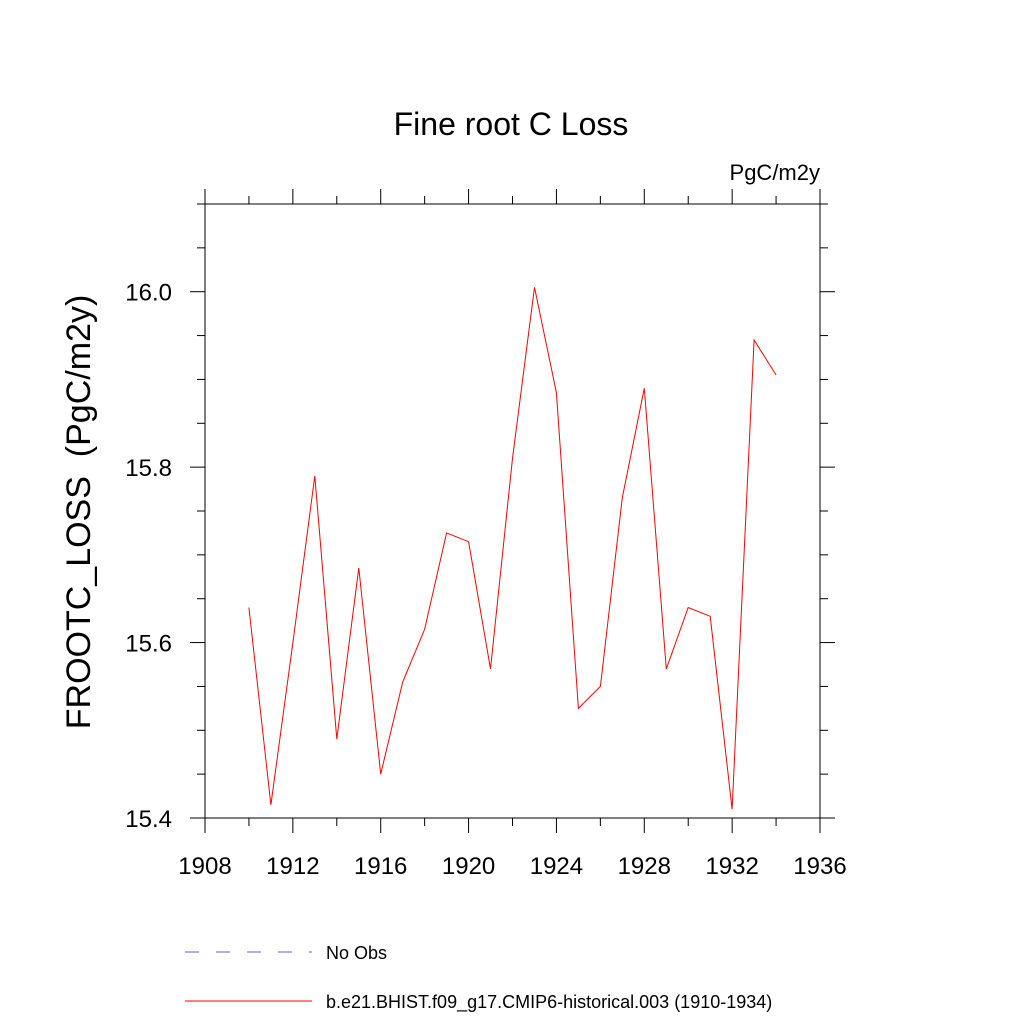  I want to click on y-tick-label: 15.8, so click(148, 468).